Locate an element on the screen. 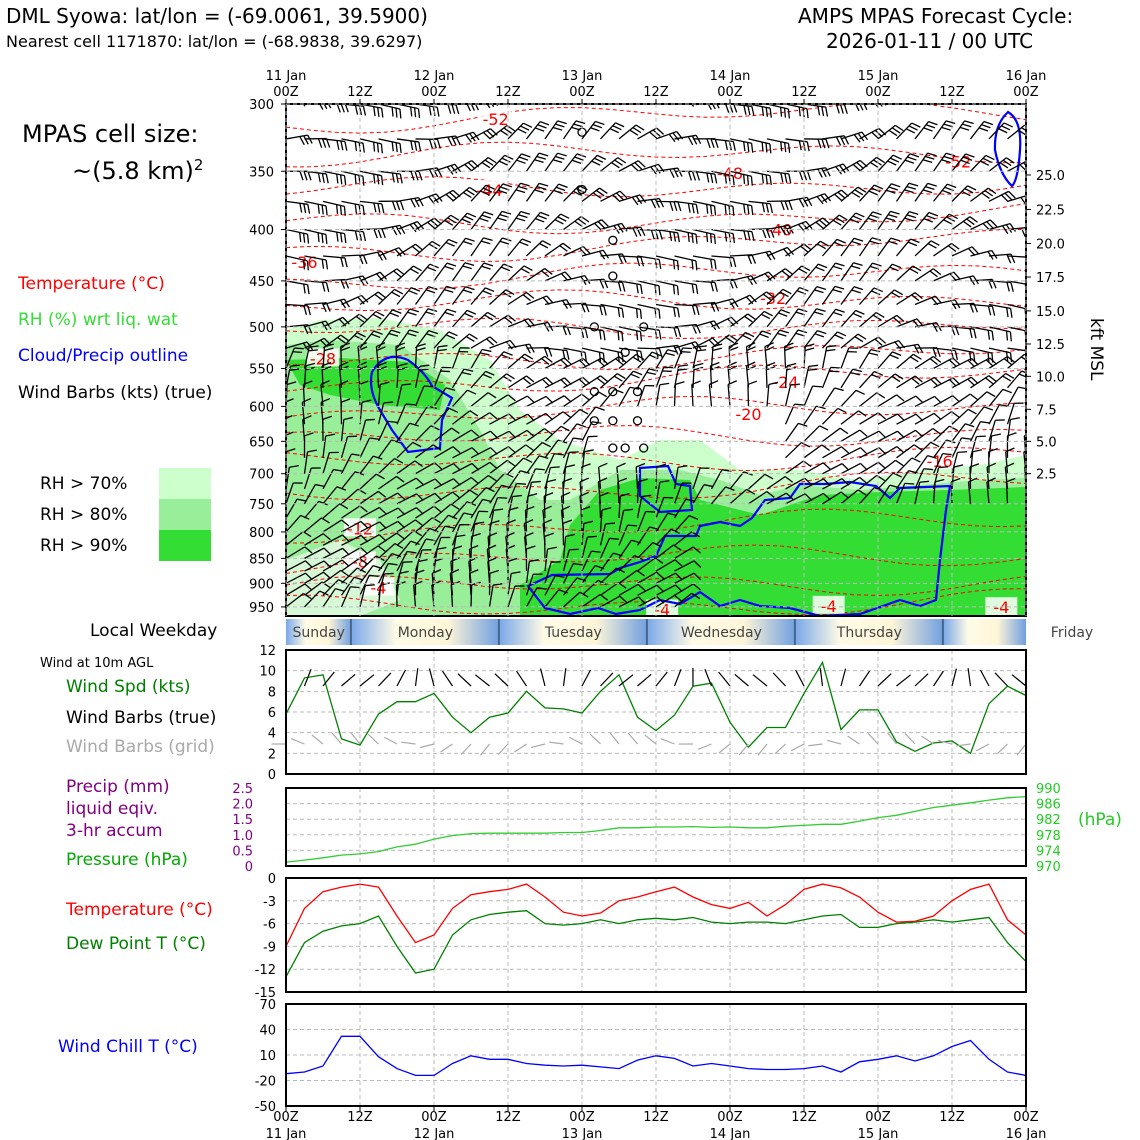 The height and width of the screenshot is (1140, 1140). precip-tick-label: 2.5 is located at coordinates (242, 789).